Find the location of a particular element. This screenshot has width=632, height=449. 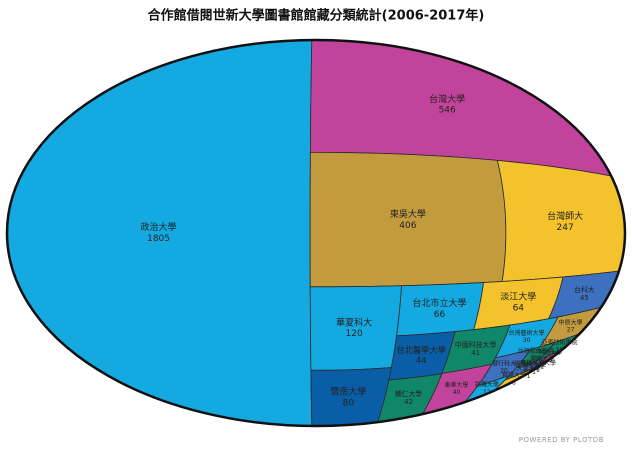

cell-value: 20 is located at coordinates (504, 370).